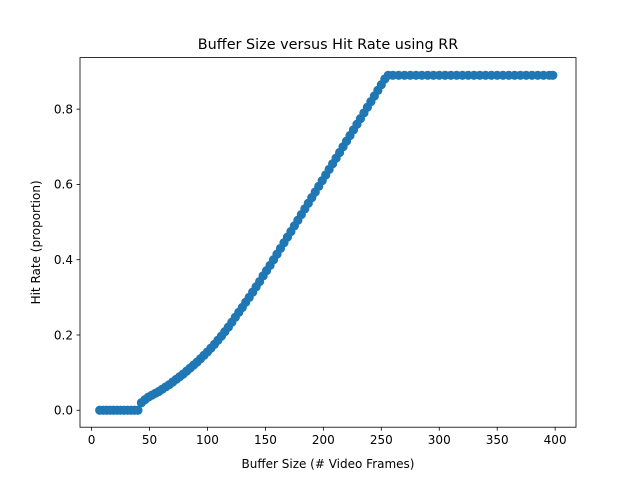  Describe the element at coordinates (63, 185) in the screenshot. I see `y-tick-label: 0.6` at that location.